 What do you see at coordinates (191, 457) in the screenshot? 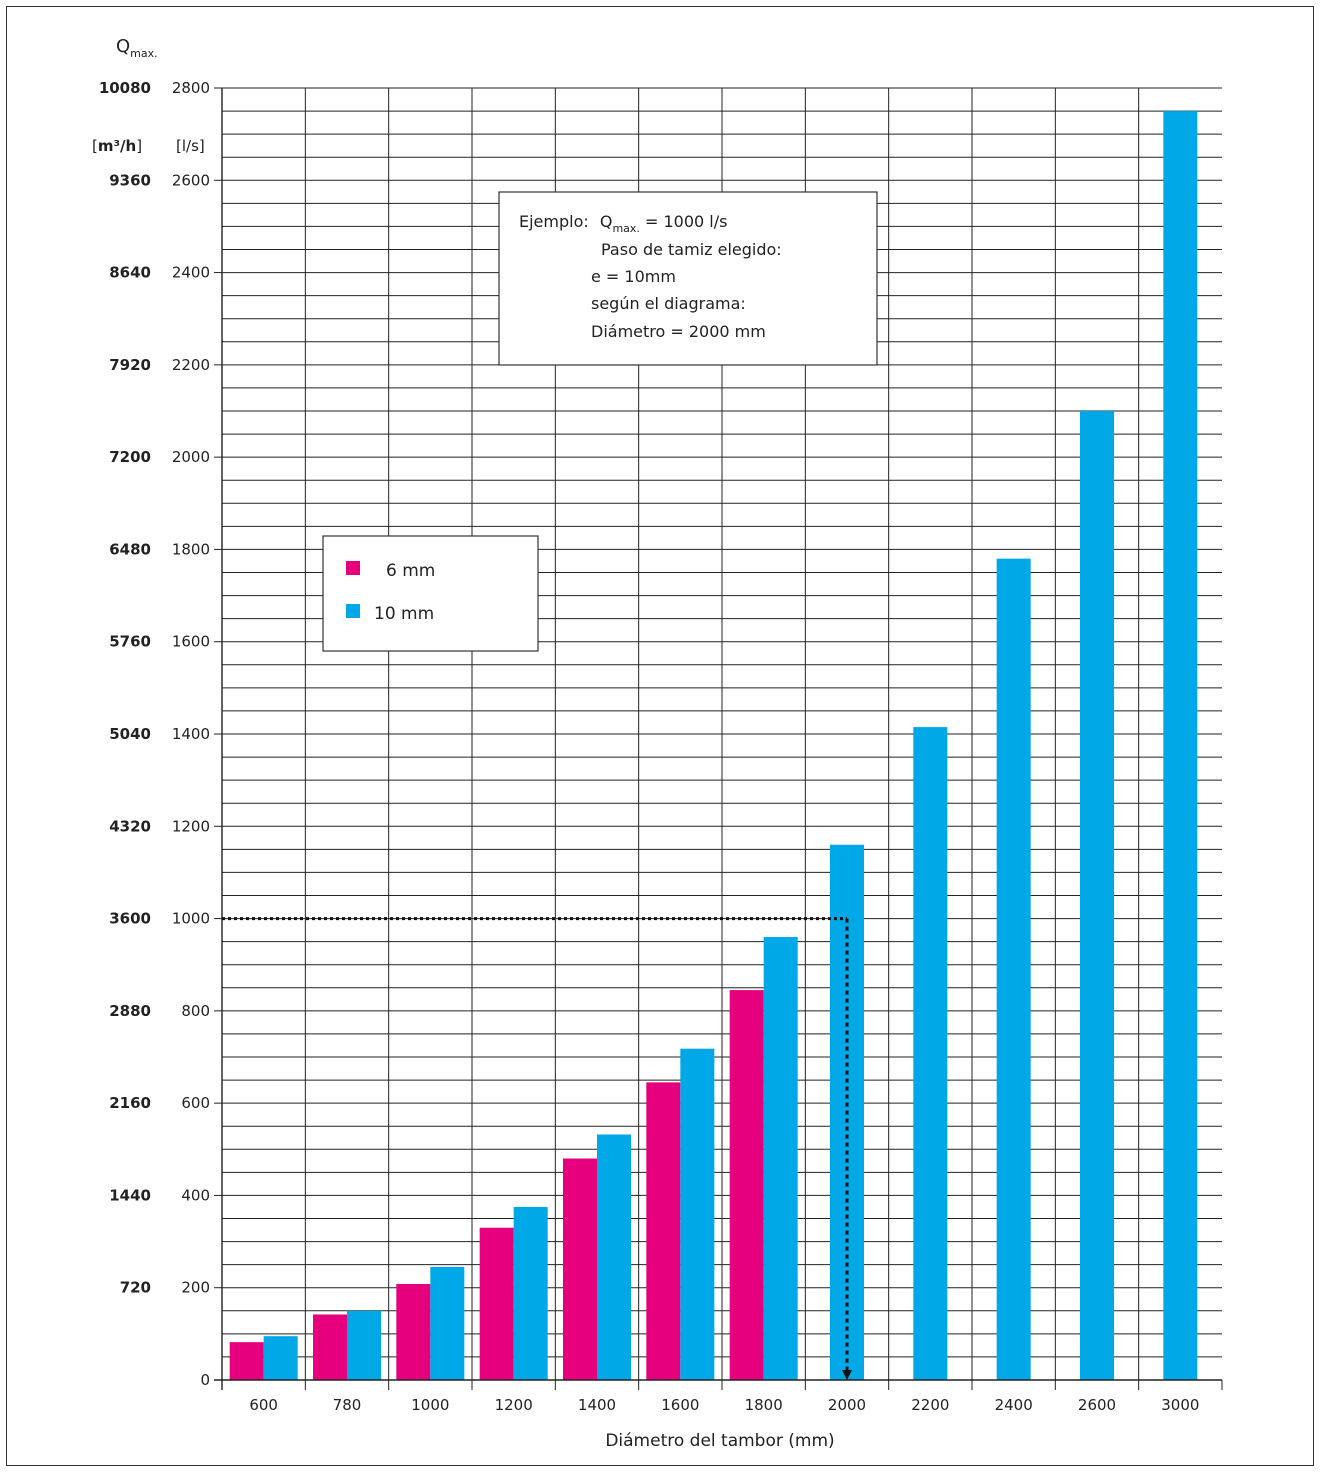
I see `y-tick-label-ls: 2000` at bounding box center [191, 457].